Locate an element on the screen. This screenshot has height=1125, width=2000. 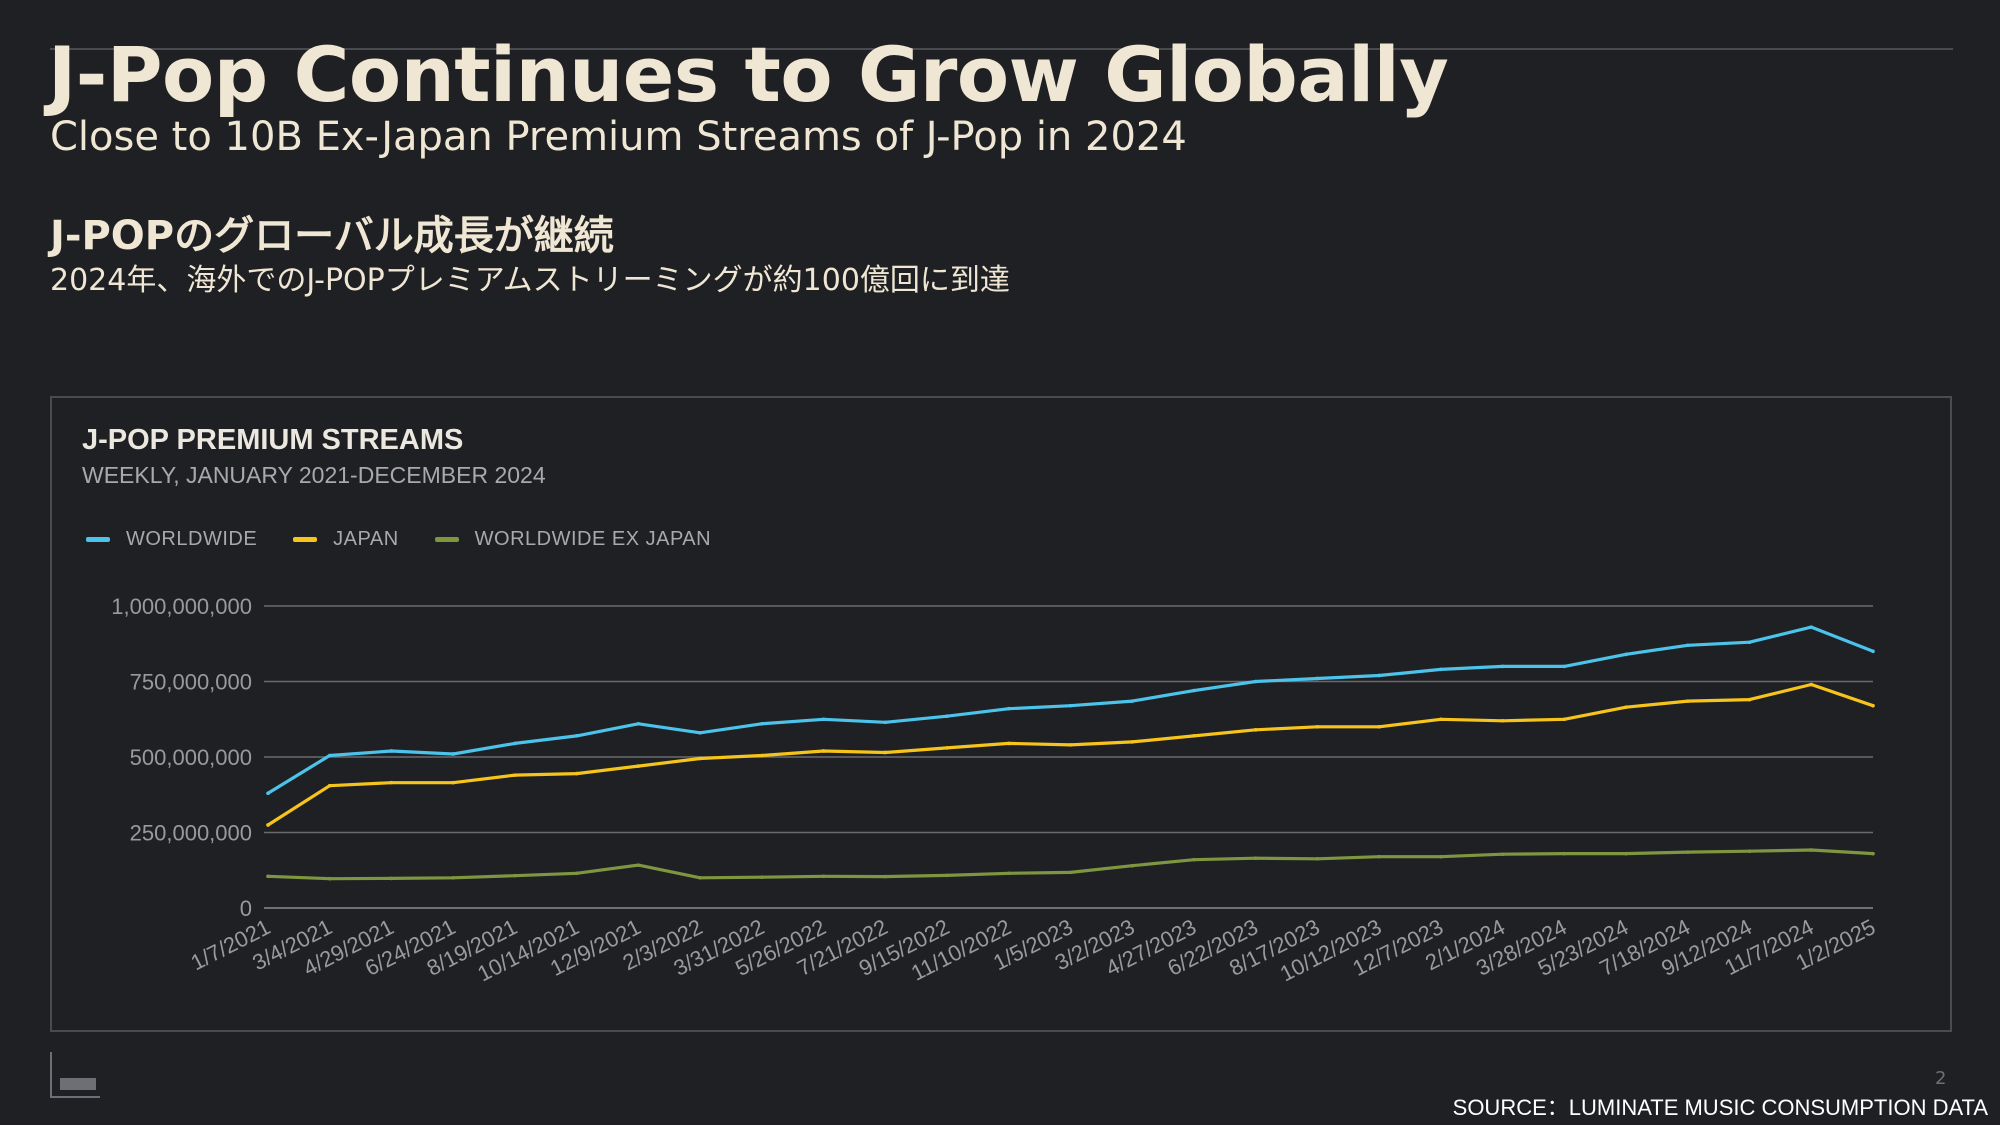
legend-swatch-japan is located at coordinates (305, 539).